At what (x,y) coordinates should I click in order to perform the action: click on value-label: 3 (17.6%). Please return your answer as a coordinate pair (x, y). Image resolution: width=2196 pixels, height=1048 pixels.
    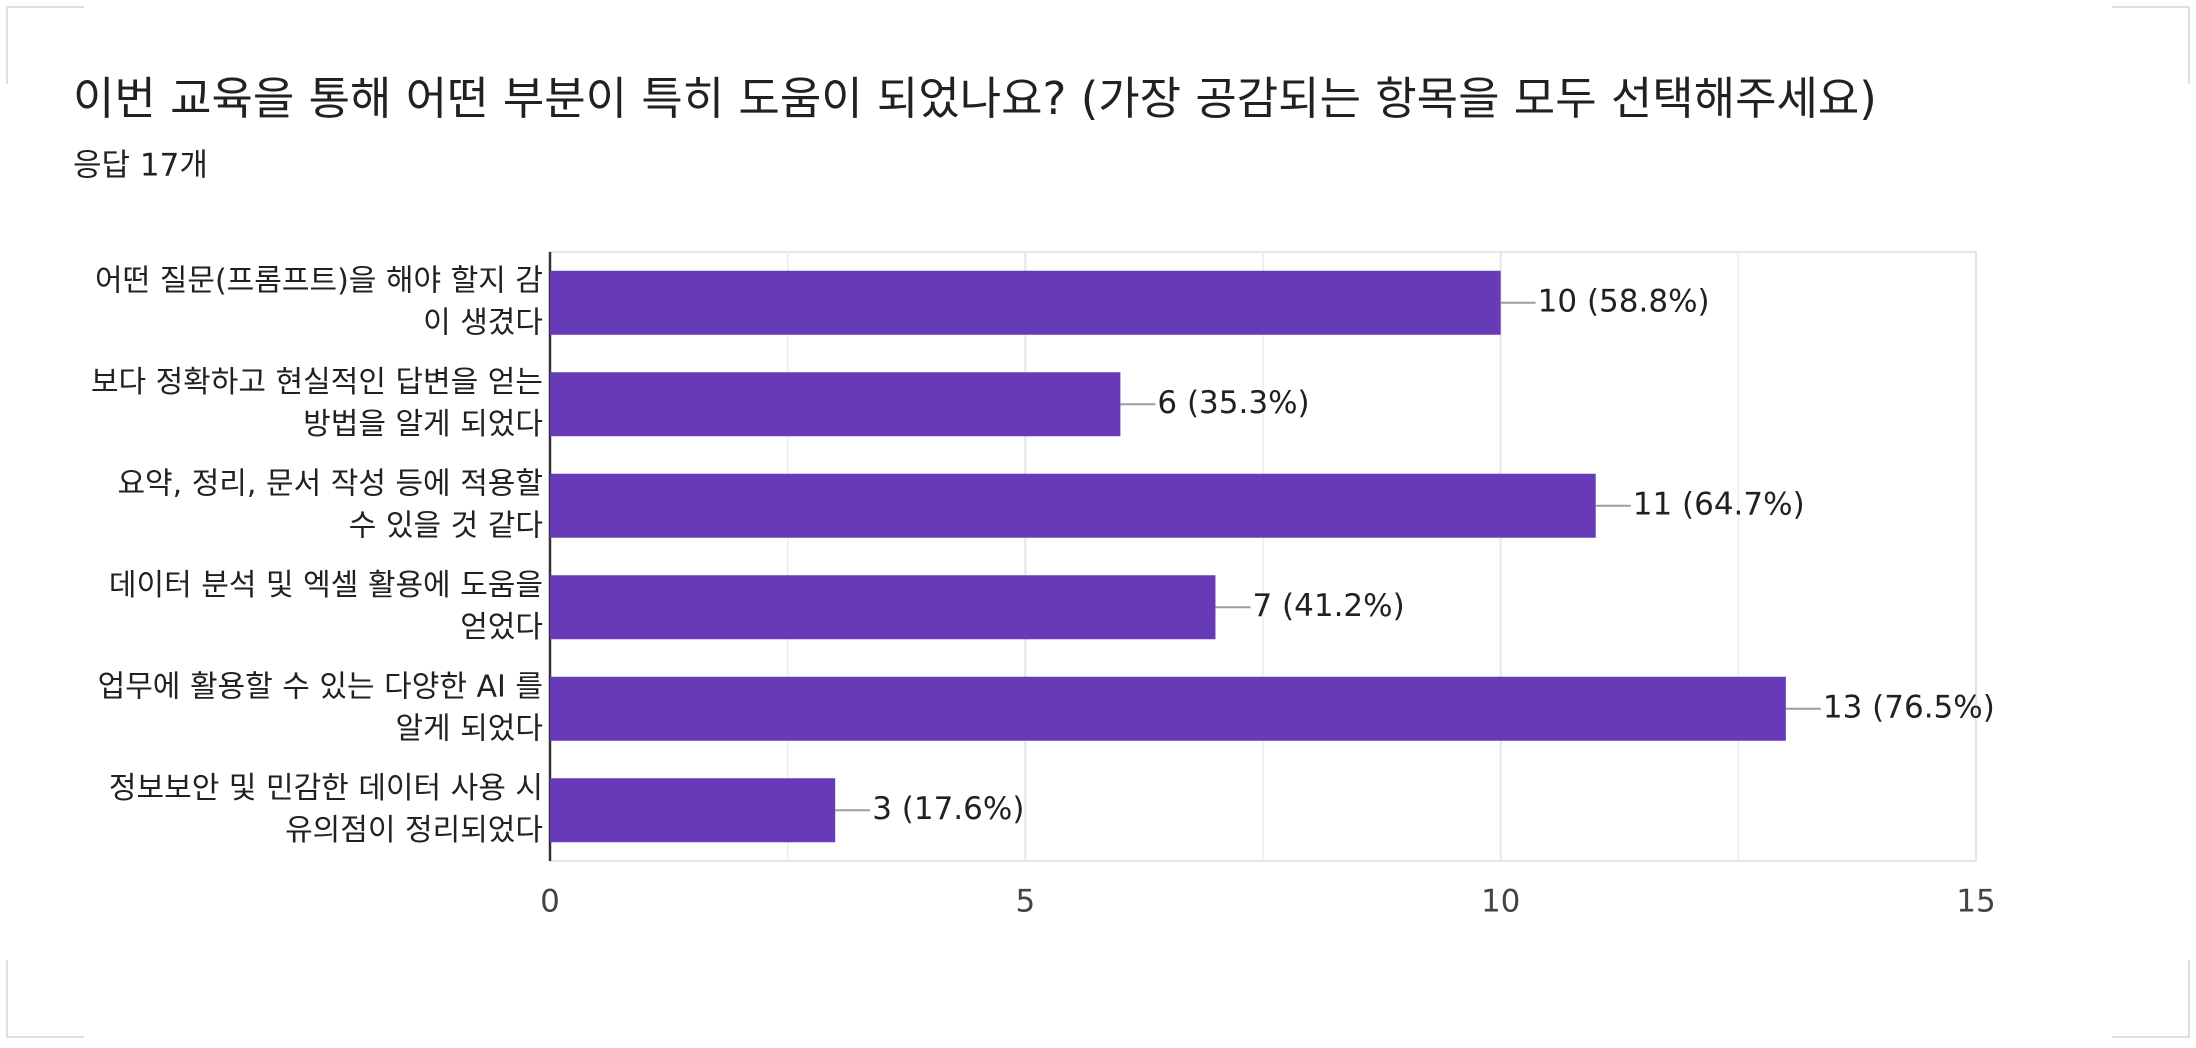
    Looking at the image, I should click on (948, 809).